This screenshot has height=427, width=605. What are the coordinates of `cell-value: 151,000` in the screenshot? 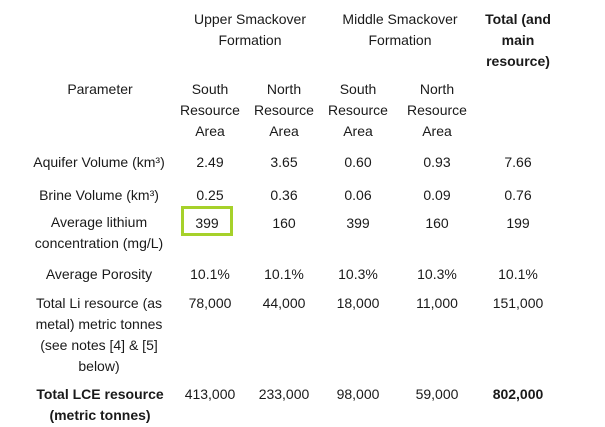 It's located at (518, 303).